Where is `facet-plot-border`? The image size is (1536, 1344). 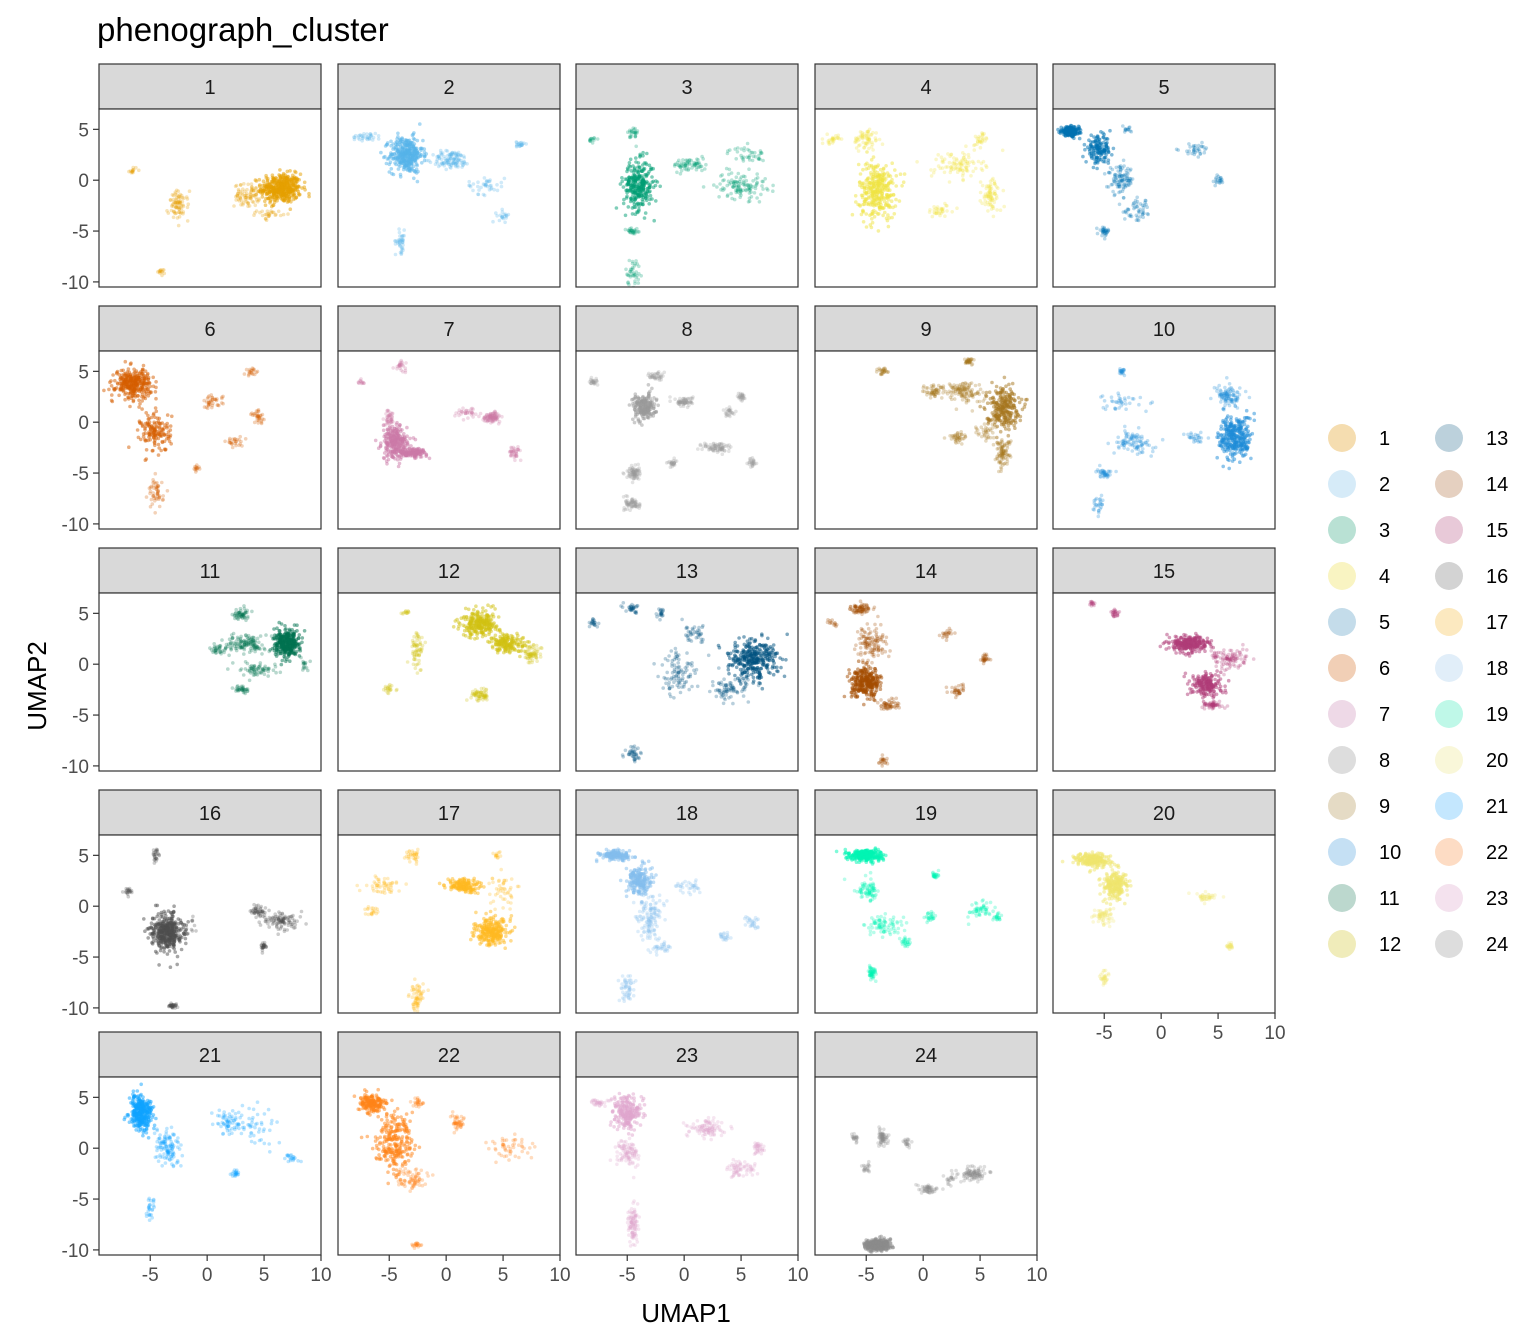 facet-plot-border is located at coordinates (926, 198).